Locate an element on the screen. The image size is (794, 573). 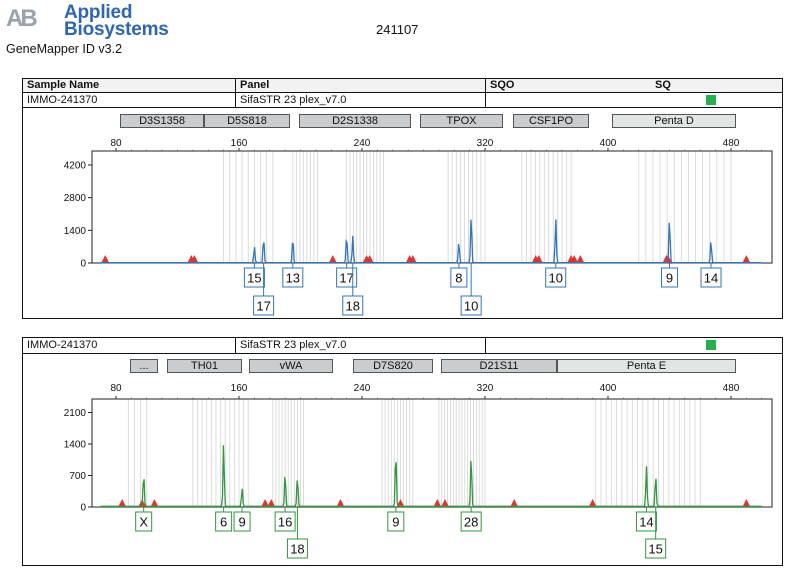
sample-table-header: Sample Name Panel SQO SQ is located at coordinates (402, 85).